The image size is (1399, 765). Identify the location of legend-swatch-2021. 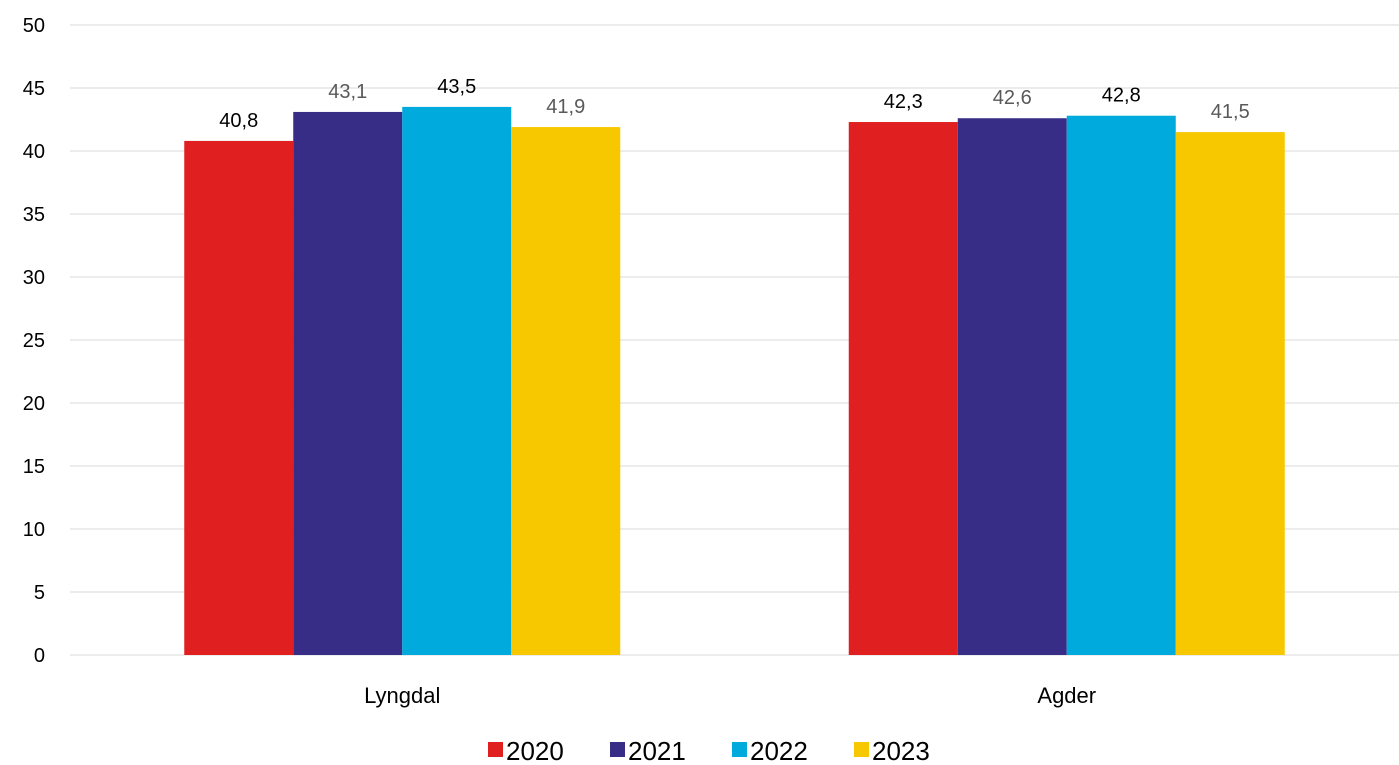
(617, 749).